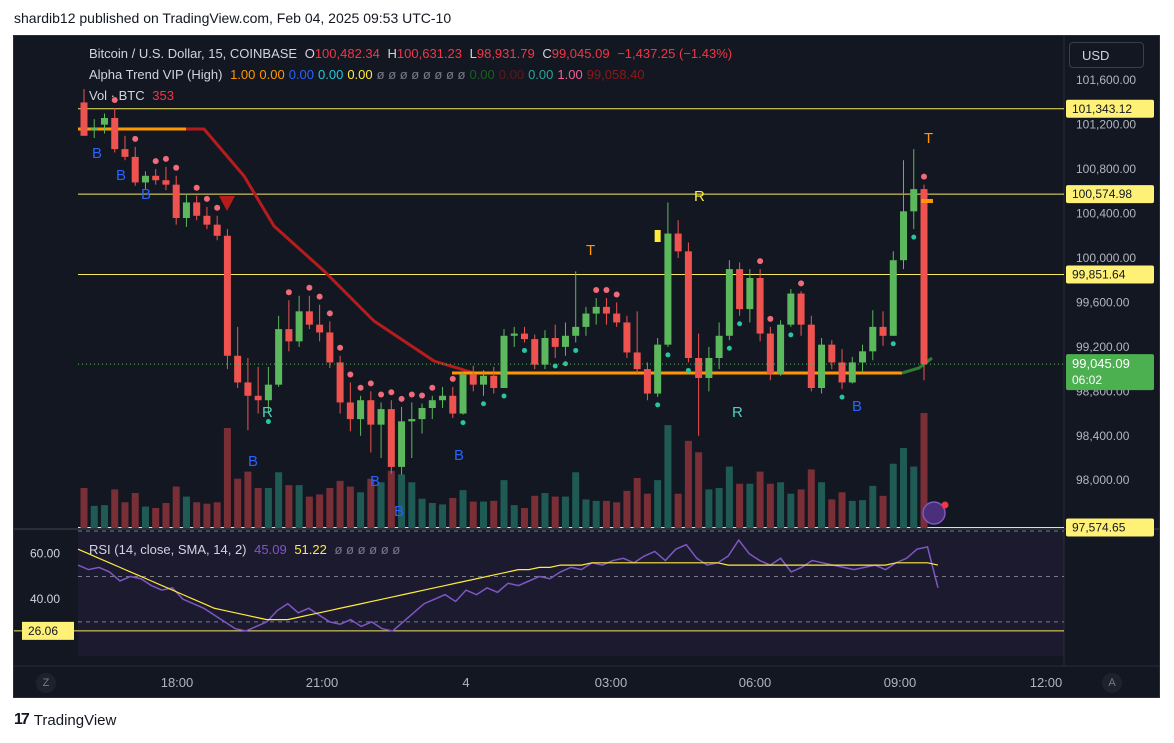 The width and height of the screenshot is (1174, 743). Describe the element at coordinates (615, 74) in the screenshot. I see `indicator-value: 99,058.40` at that location.